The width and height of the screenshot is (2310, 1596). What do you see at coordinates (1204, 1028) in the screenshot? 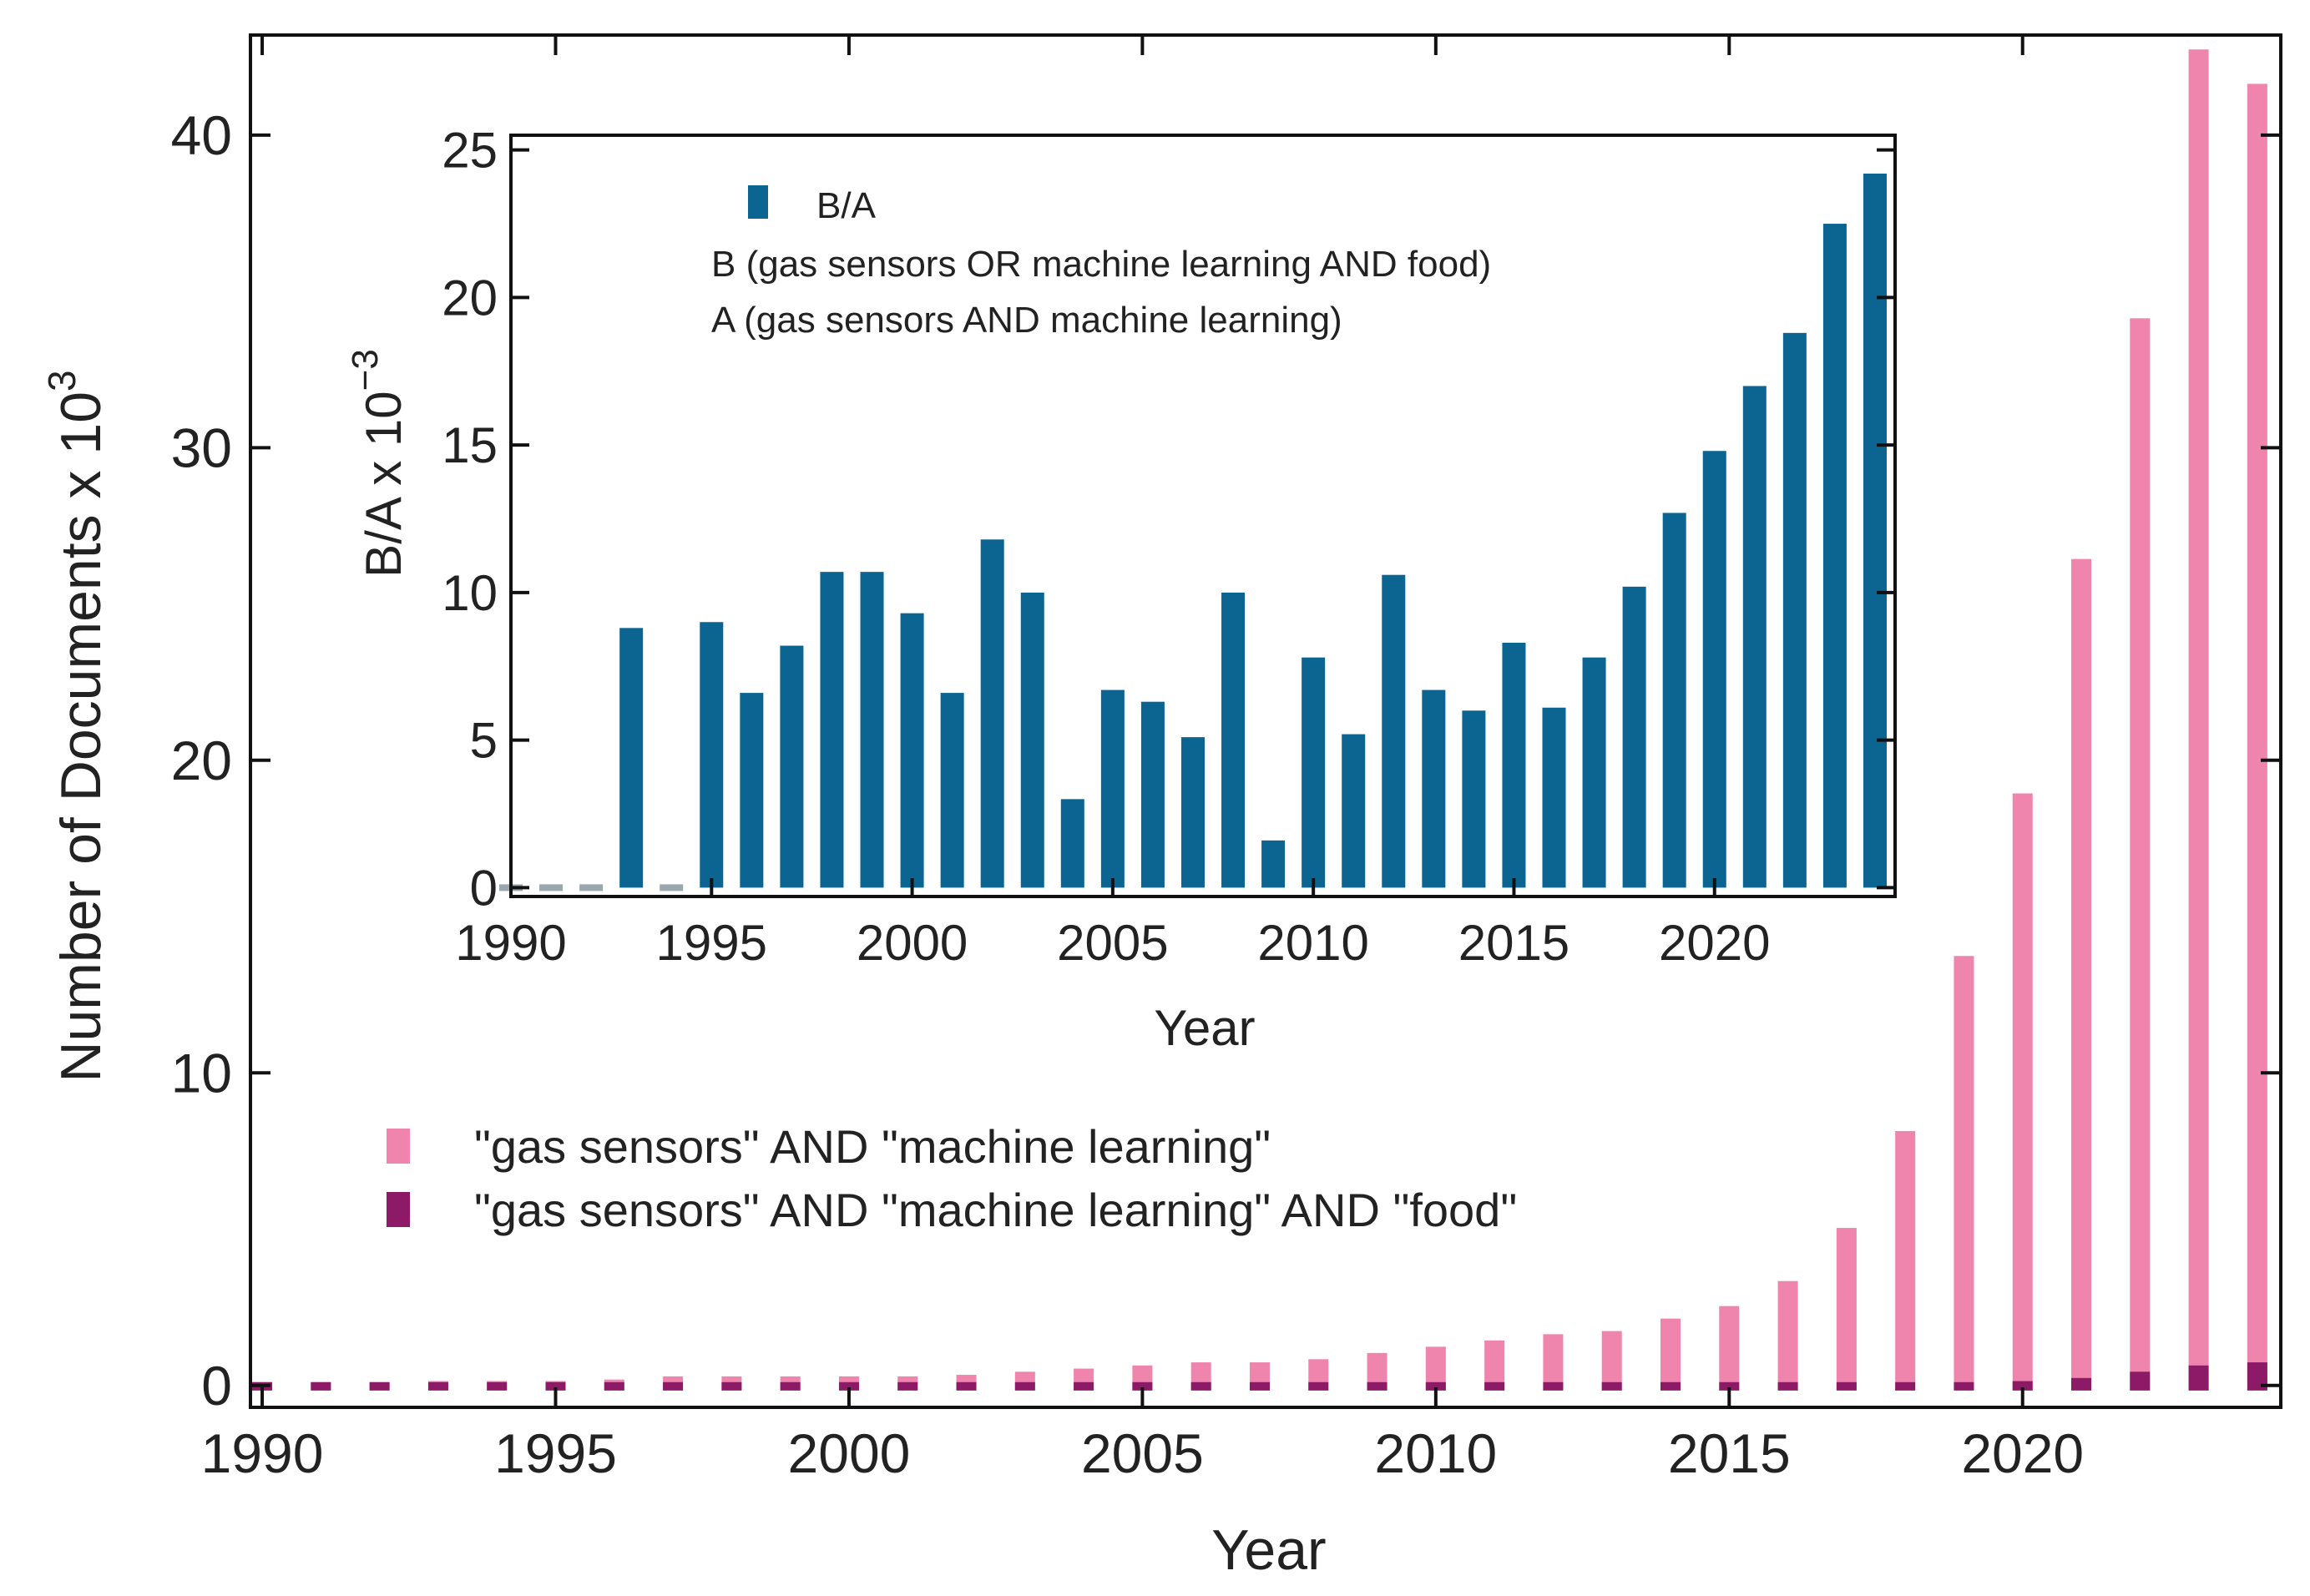
I see `inset-x-axis-title: Year` at bounding box center [1204, 1028].